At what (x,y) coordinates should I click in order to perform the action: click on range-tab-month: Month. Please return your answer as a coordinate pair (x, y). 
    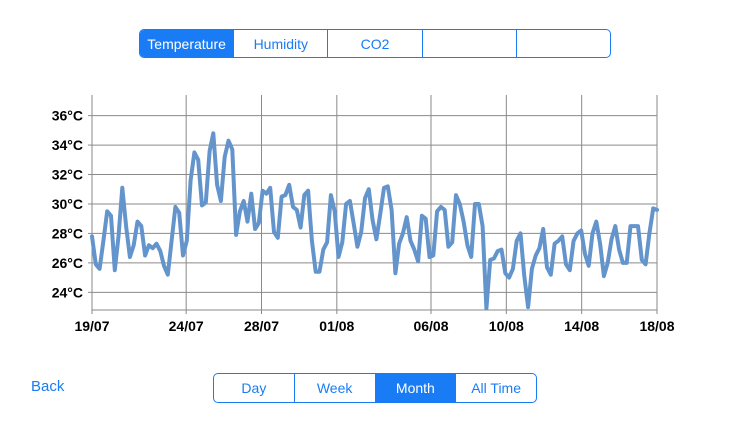
    Looking at the image, I should click on (416, 388).